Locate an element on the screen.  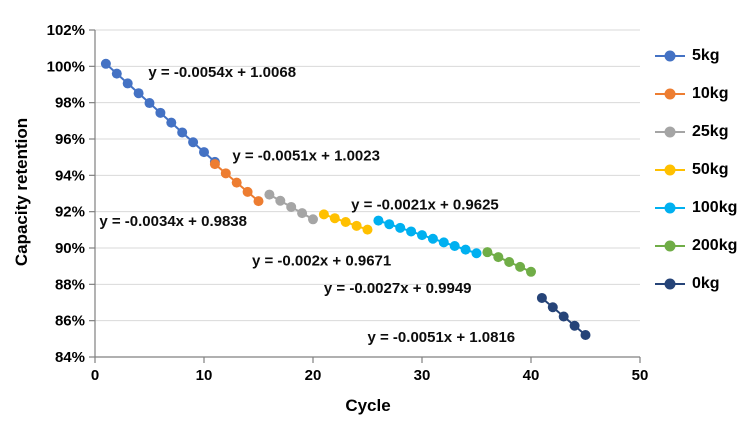
legend-item-100kg: 100kg is located at coordinates (696, 208).